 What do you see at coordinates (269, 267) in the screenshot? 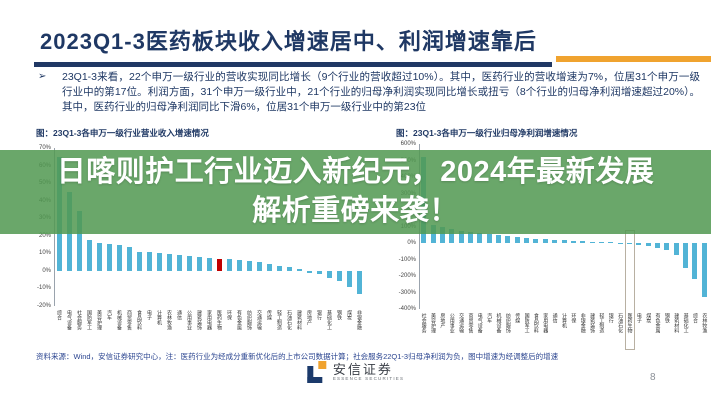
I see `bar-传媒` at bounding box center [269, 267].